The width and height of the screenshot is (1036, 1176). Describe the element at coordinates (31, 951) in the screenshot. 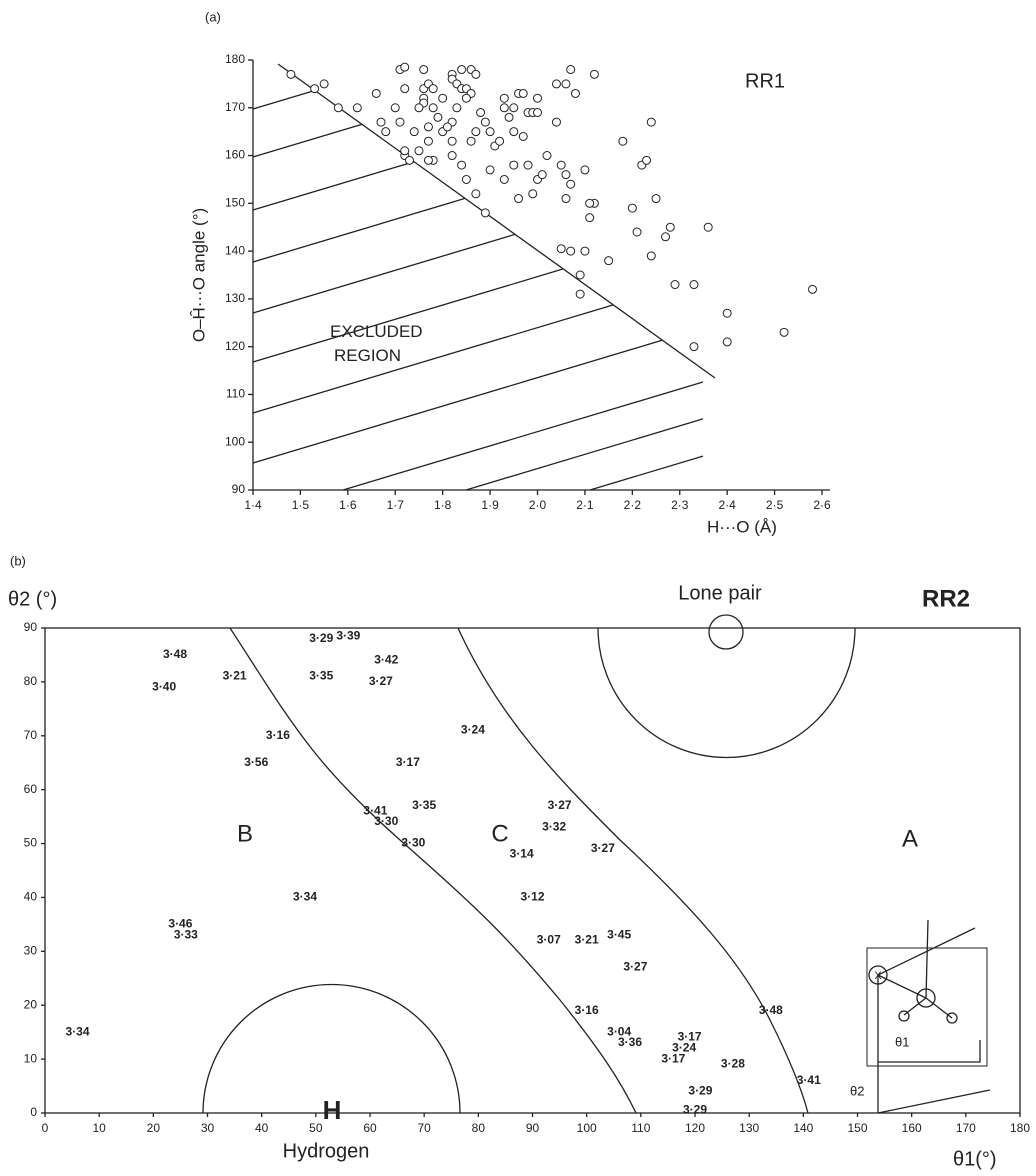

I see `y-tick-label: 30` at that location.